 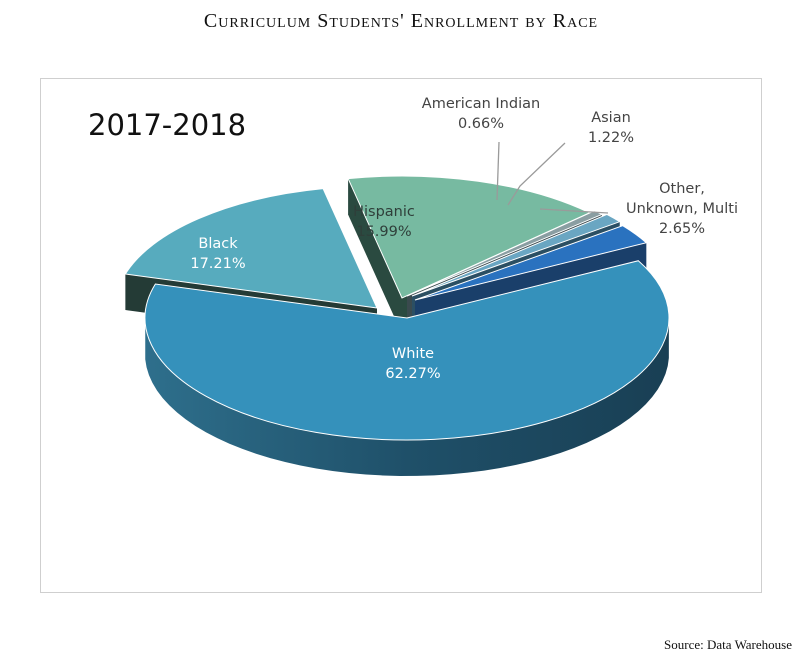 What do you see at coordinates (516, 255) in the screenshot?
I see `slice-asian` at bounding box center [516, 255].